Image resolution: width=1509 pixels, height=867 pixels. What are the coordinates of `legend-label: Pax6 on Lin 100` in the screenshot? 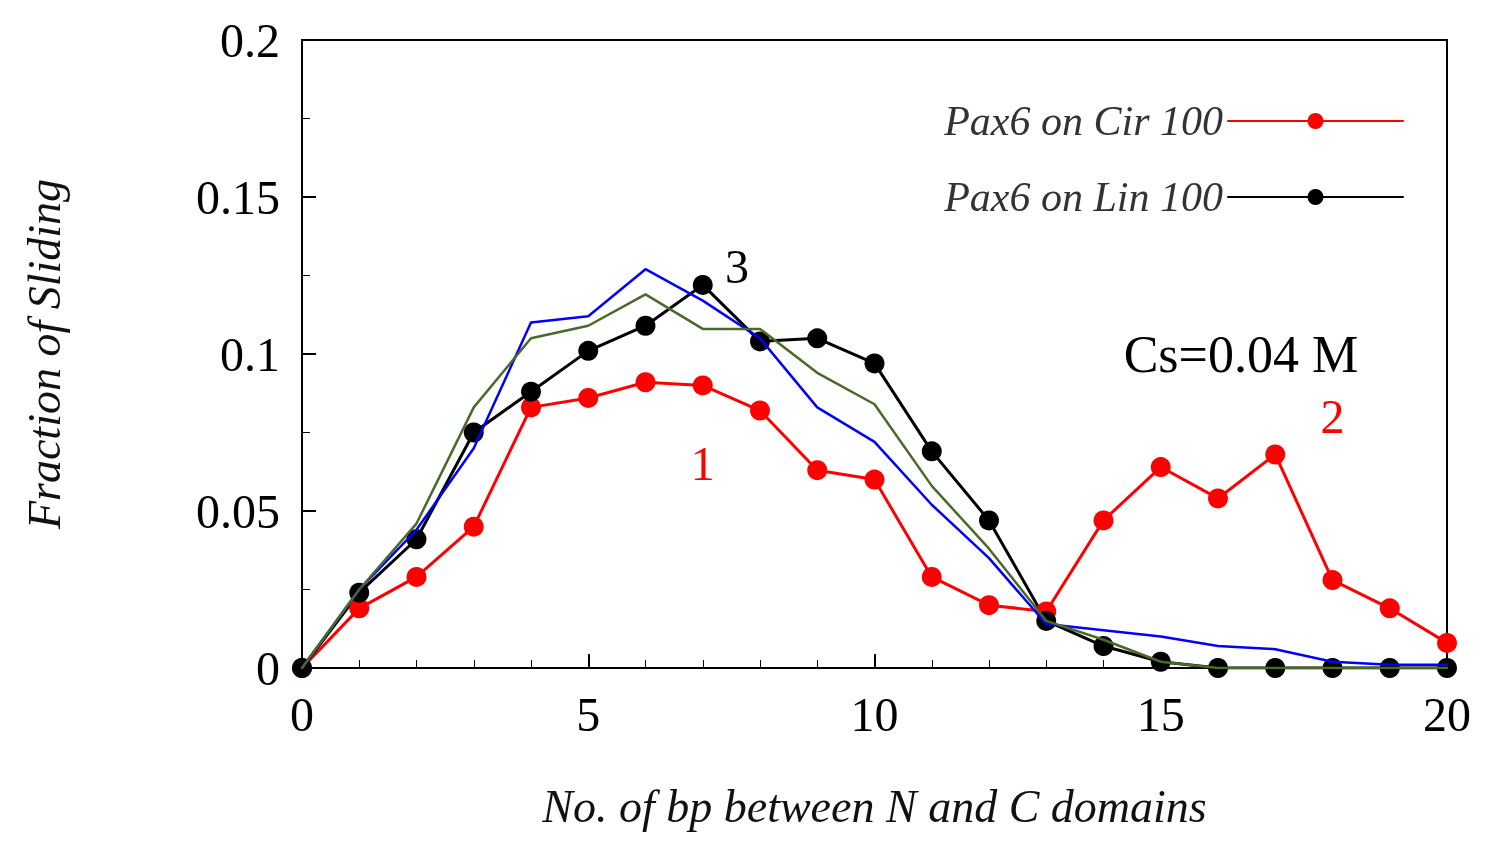 It's located at (1083, 197).